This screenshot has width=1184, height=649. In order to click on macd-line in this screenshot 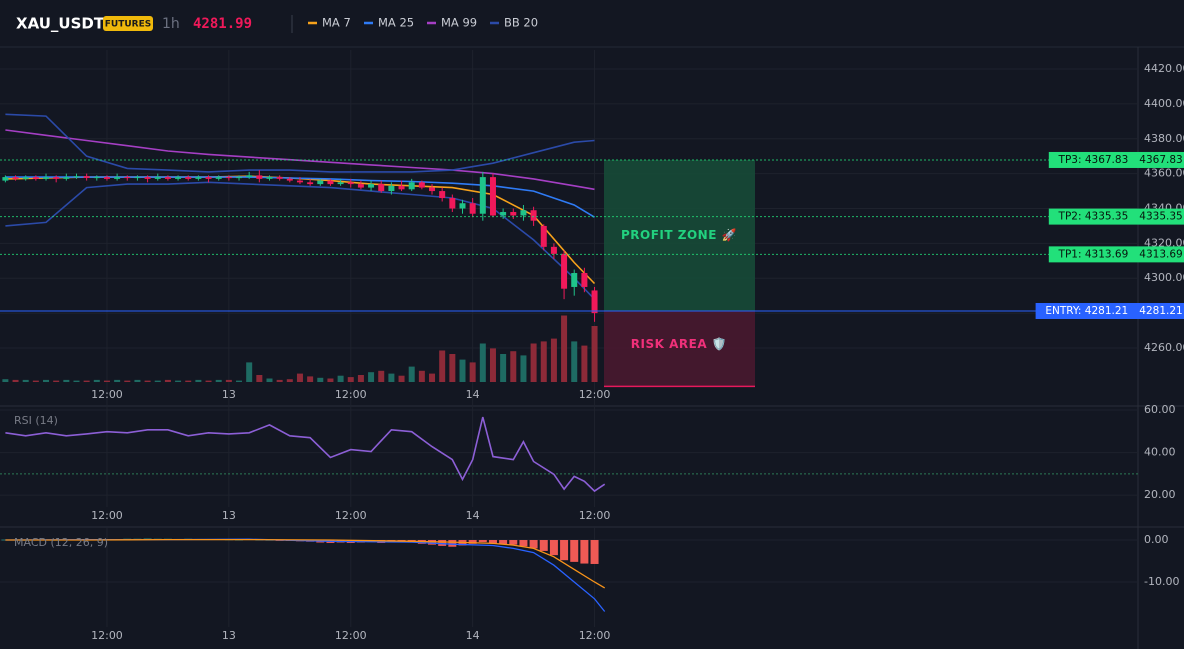, I will do `click(305, 563)`.